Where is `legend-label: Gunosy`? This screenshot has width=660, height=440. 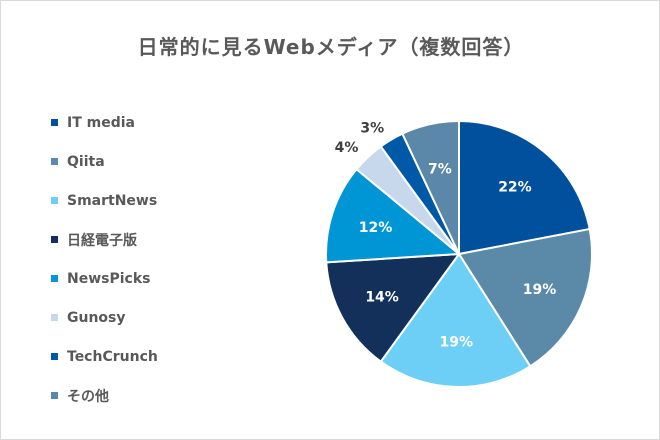
legend-label: Gunosy is located at coordinates (96, 317).